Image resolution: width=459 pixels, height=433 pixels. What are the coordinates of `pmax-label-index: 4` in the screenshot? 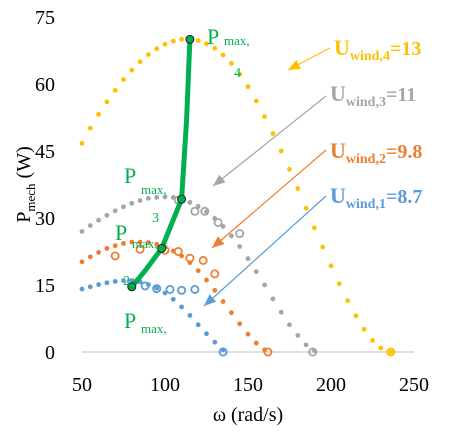 It's located at (237, 73).